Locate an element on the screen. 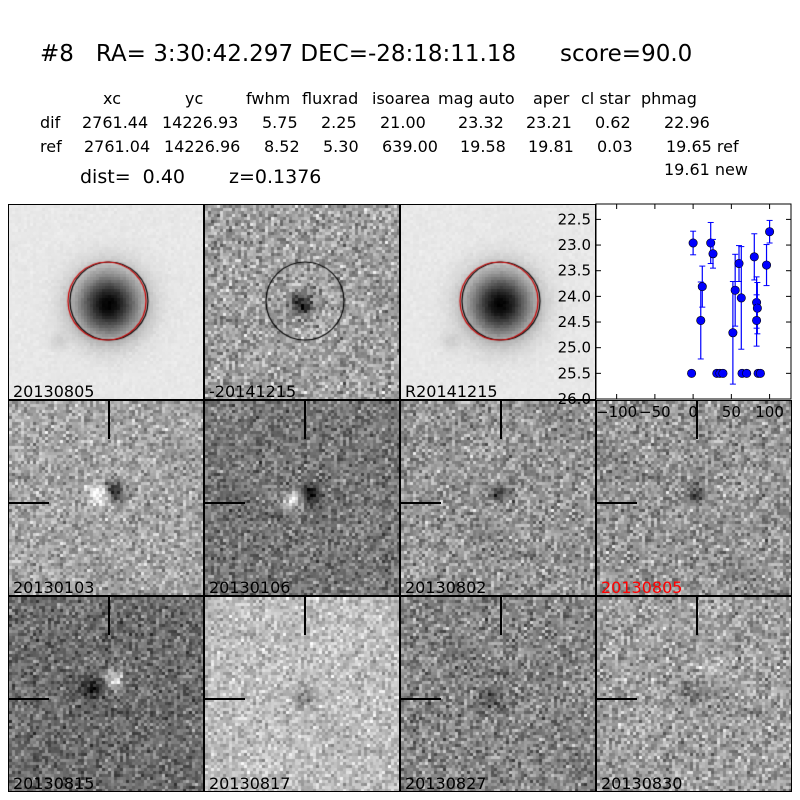 This screenshot has width=800, height=800. image-stamp: -20141215 is located at coordinates (302, 302).